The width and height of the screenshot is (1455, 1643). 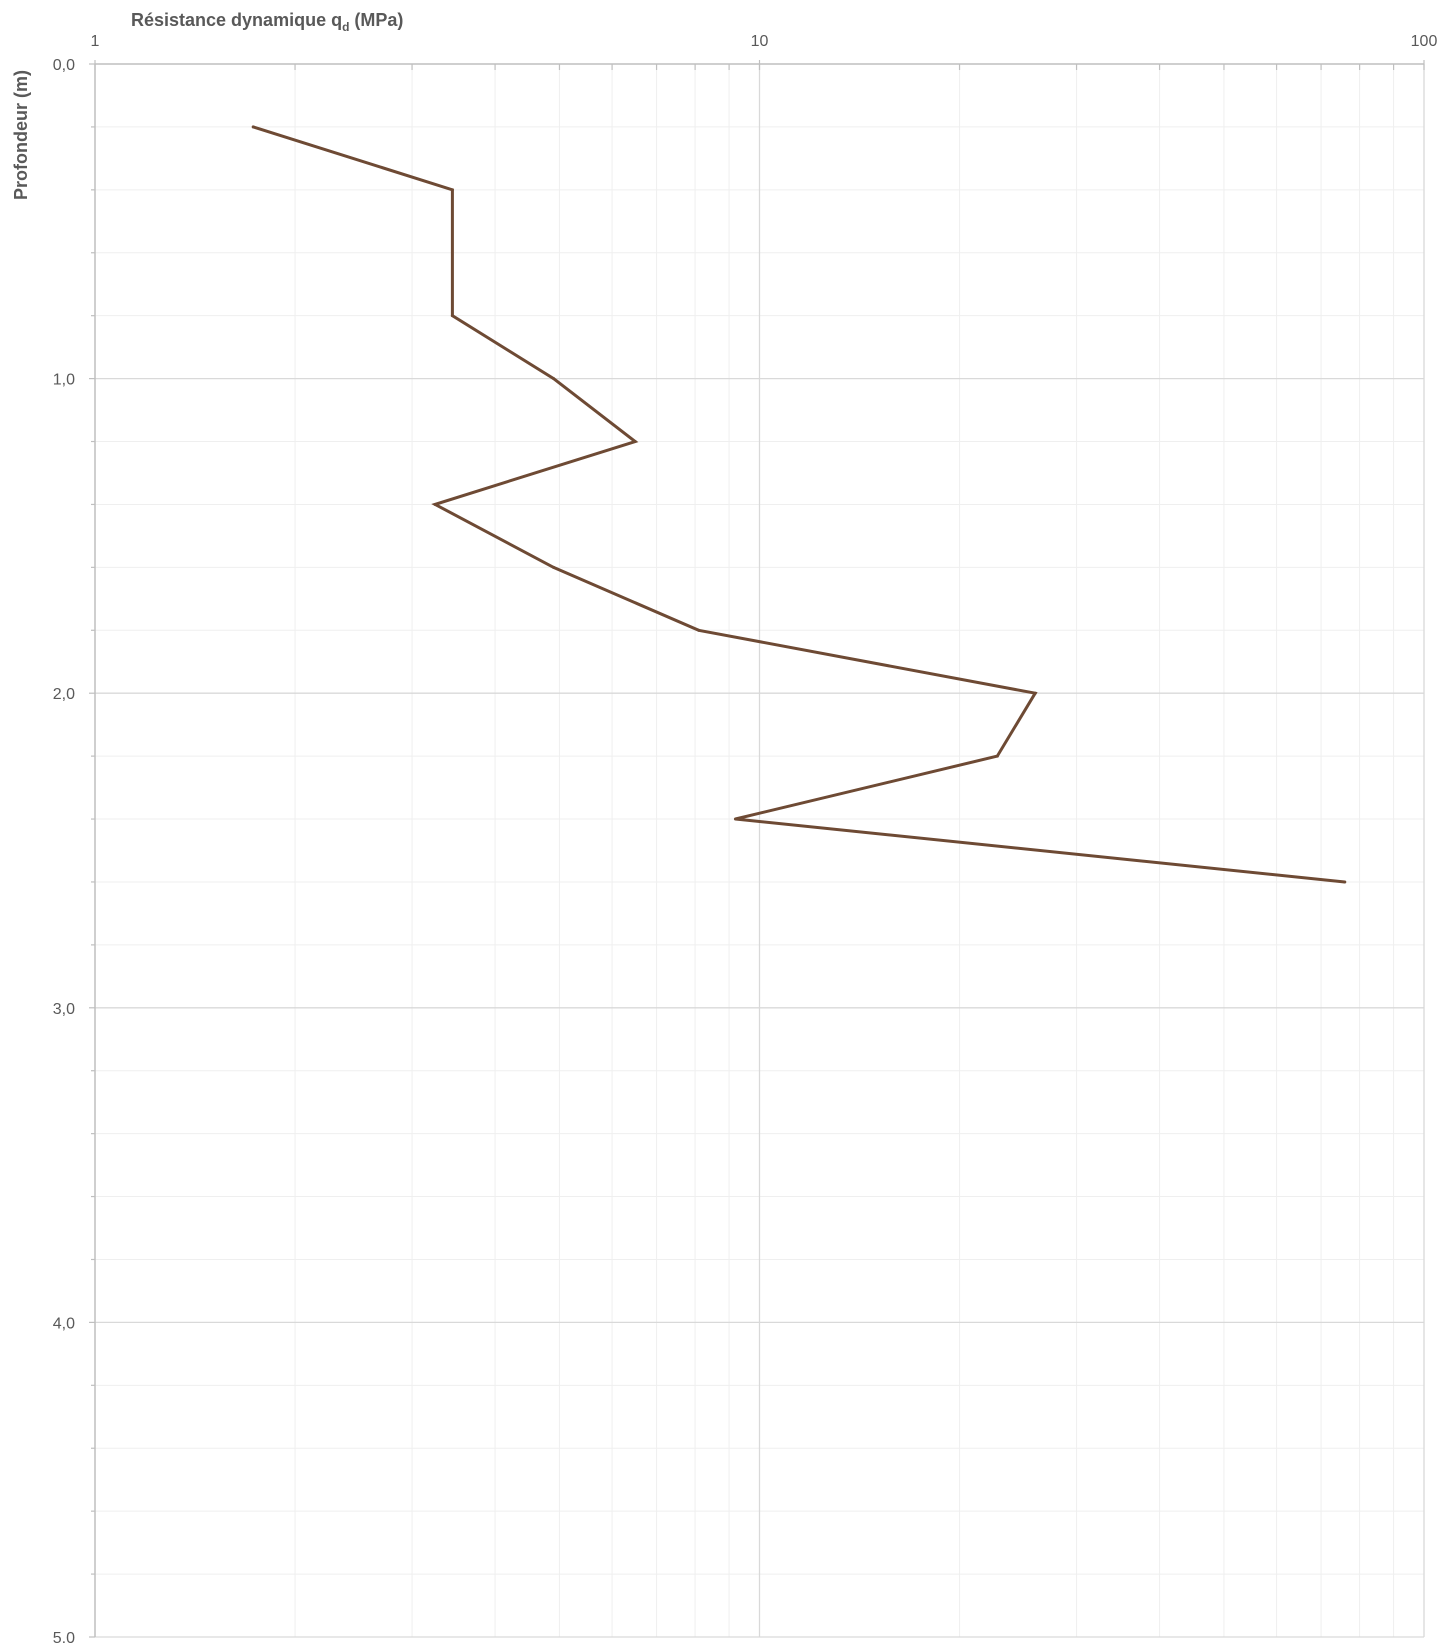 I want to click on y-tick-label: 4,0, so click(x=64, y=1323).